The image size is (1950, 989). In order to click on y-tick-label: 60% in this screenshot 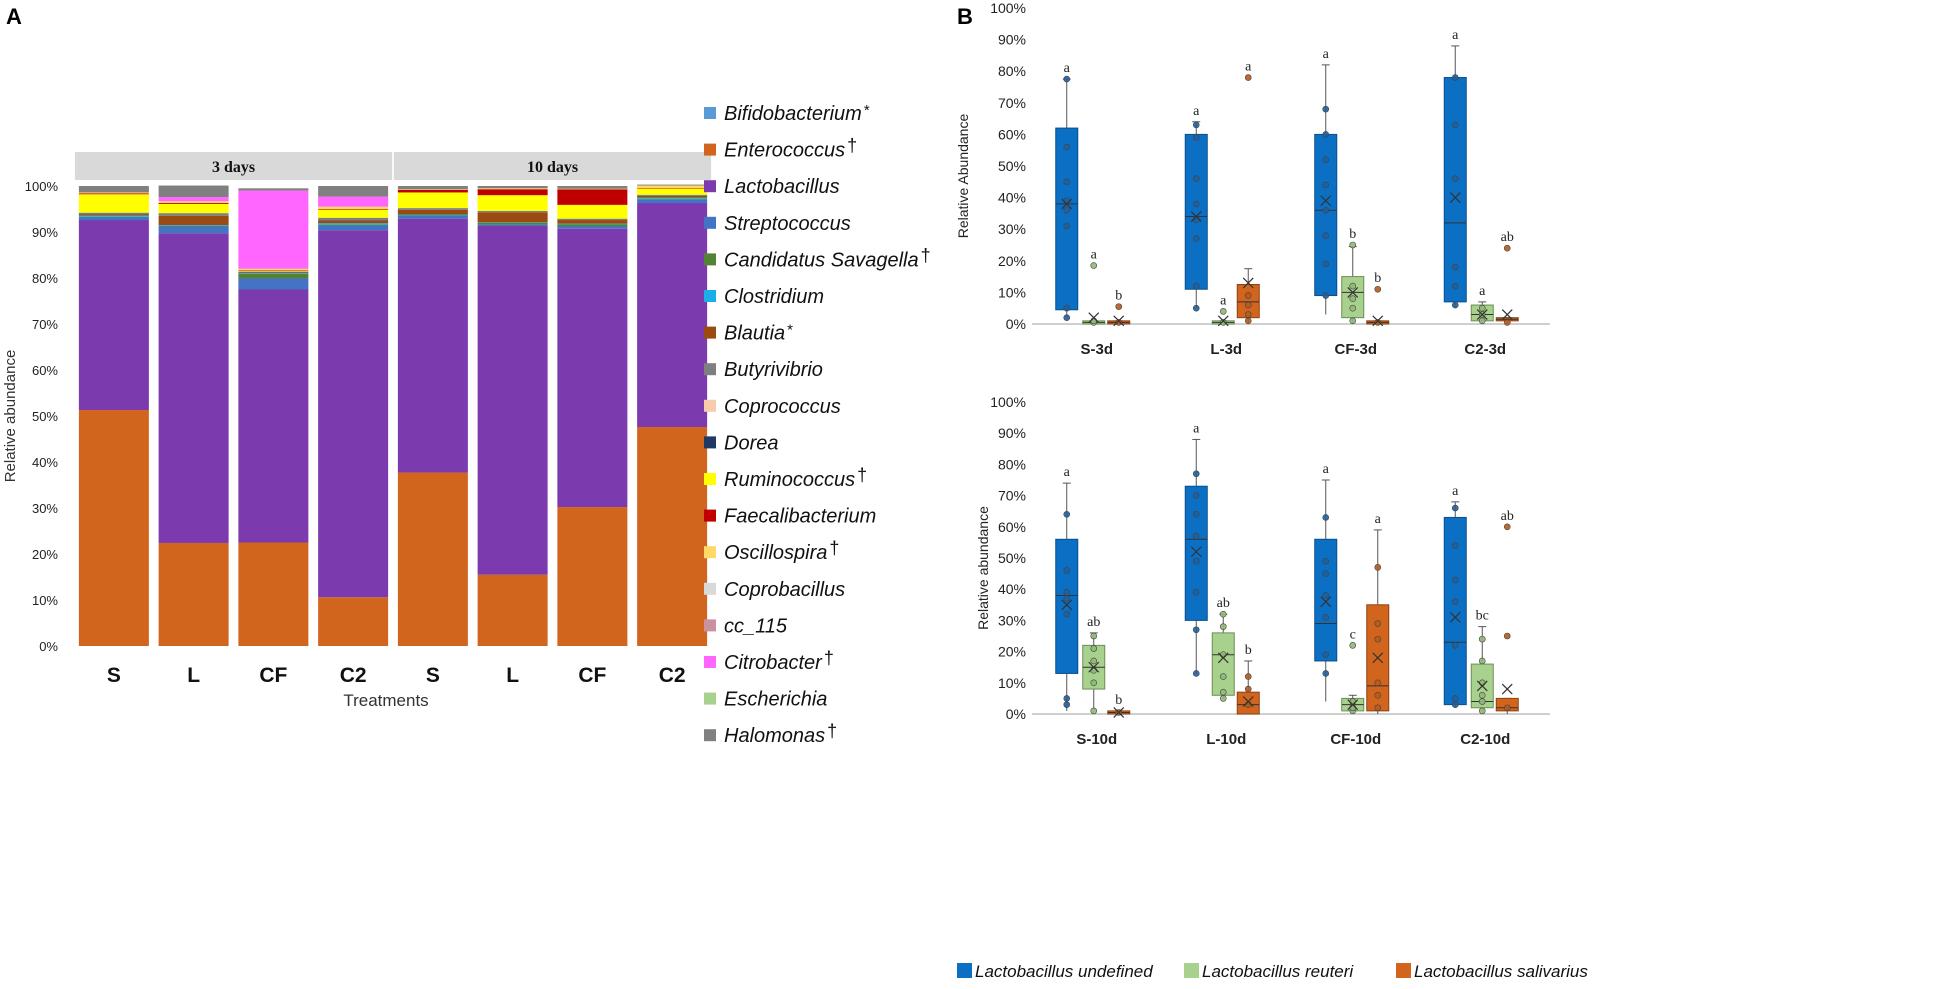, I will do `click(1012, 134)`.